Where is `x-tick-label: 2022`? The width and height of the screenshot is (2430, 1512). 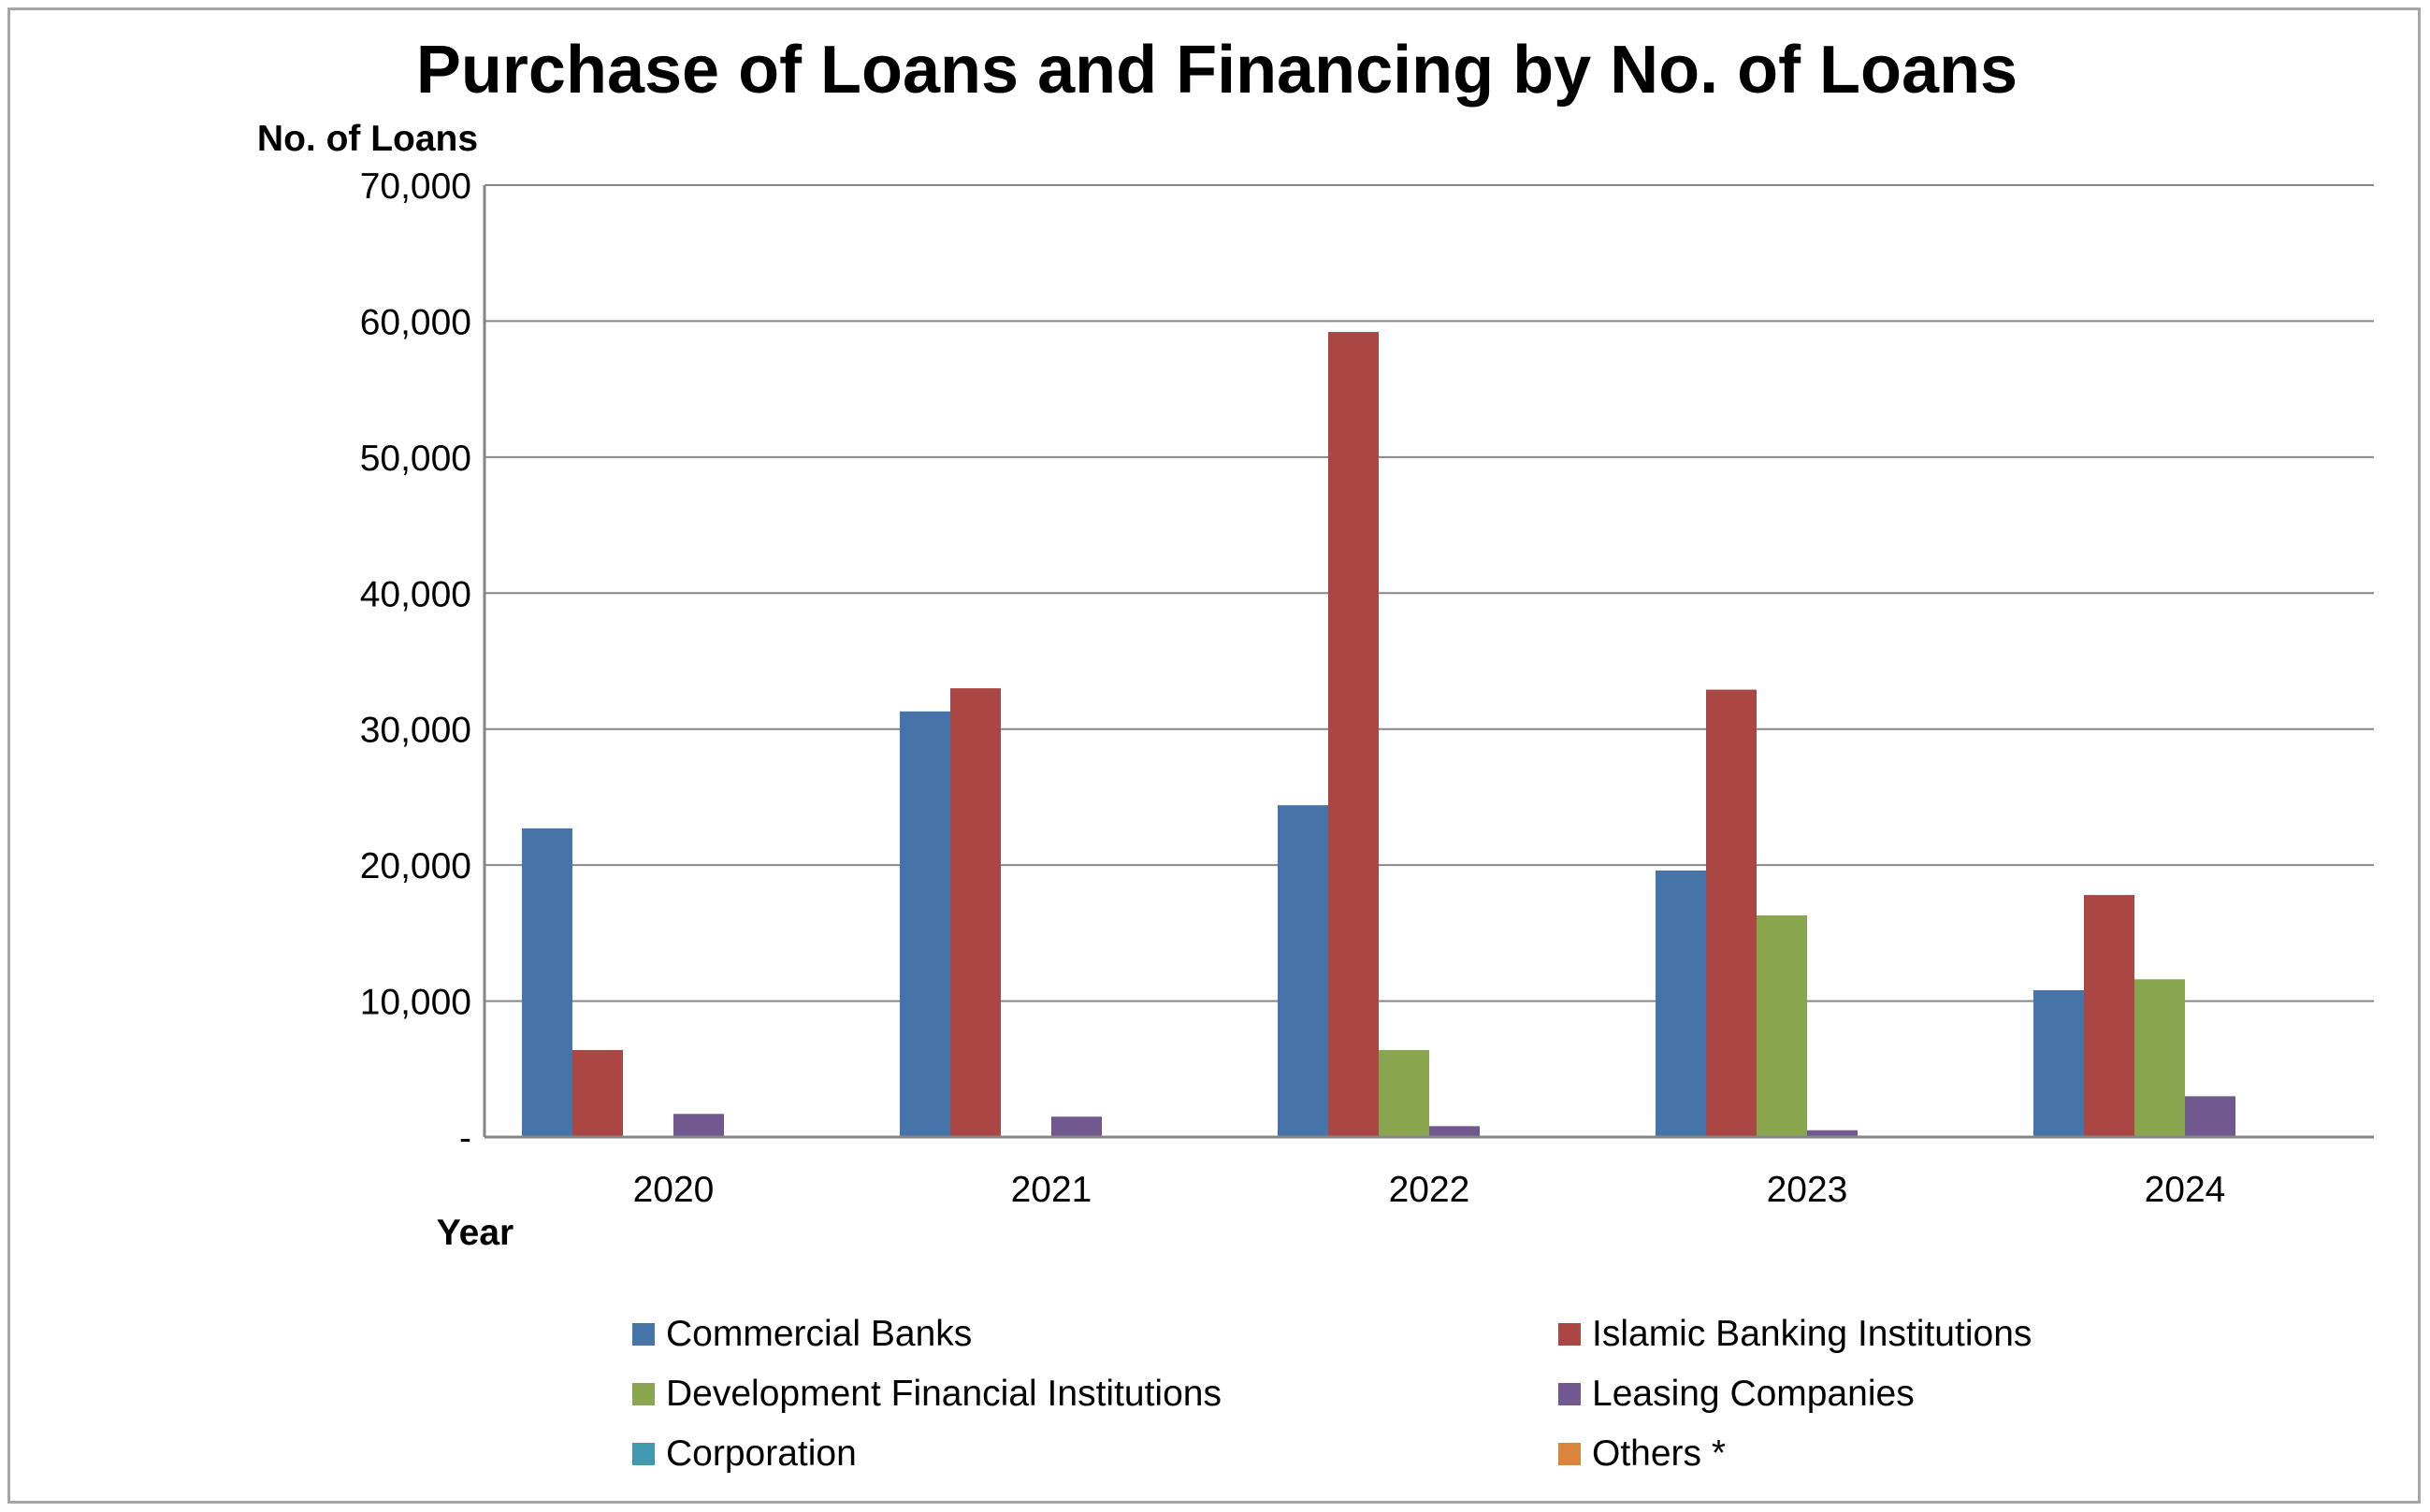 x-tick-label: 2022 is located at coordinates (1429, 1190).